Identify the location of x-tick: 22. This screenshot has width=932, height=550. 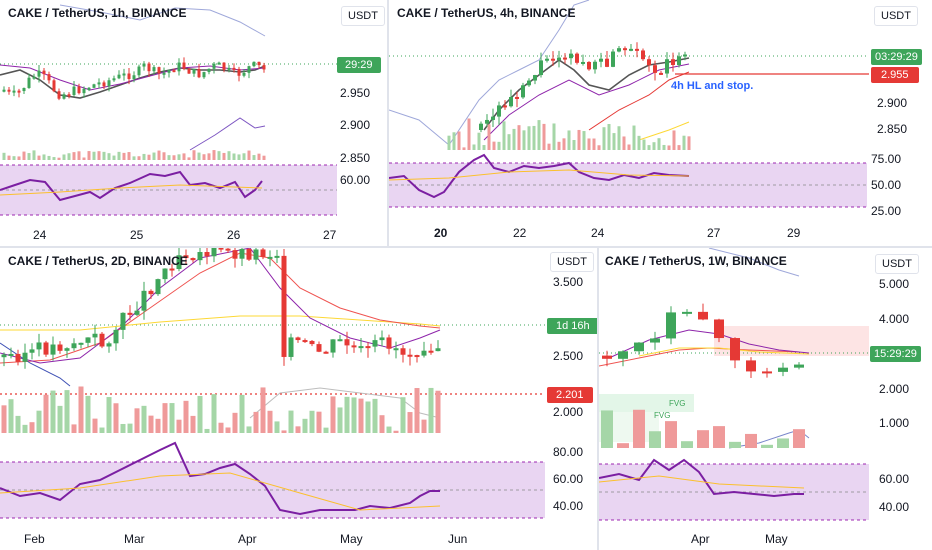
(520, 233).